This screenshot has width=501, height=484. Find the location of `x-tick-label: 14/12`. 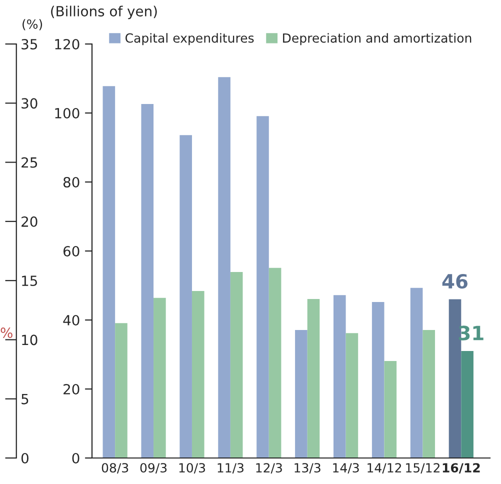

x-tick-label: 14/12 is located at coordinates (385, 468).